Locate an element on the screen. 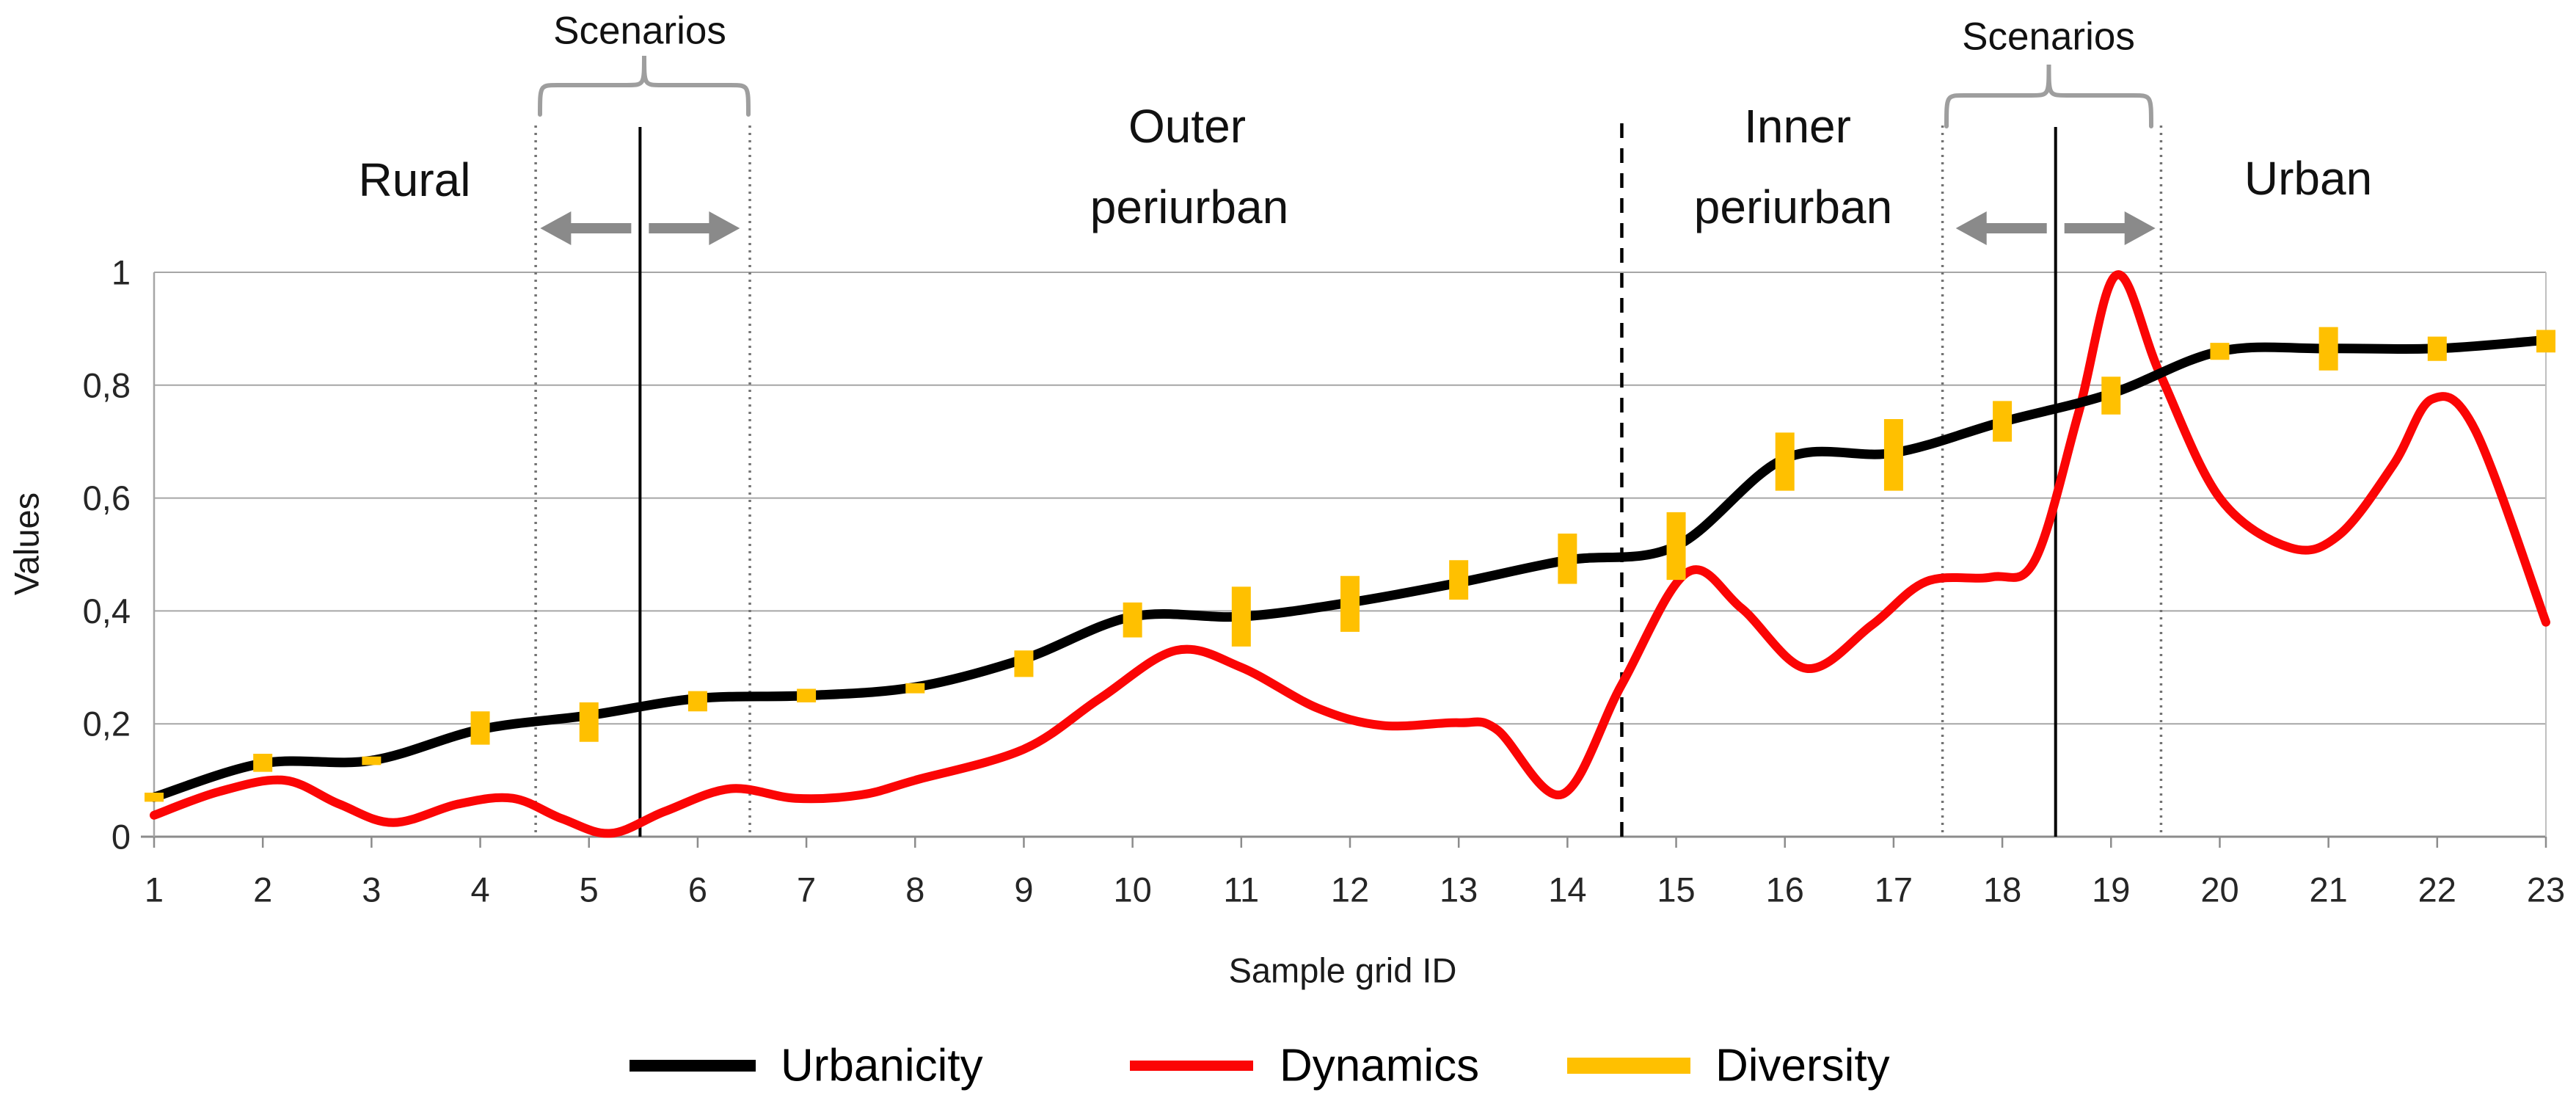 Image resolution: width=2576 pixels, height=1120 pixels. x-tick-label: 12 is located at coordinates (1350, 890).